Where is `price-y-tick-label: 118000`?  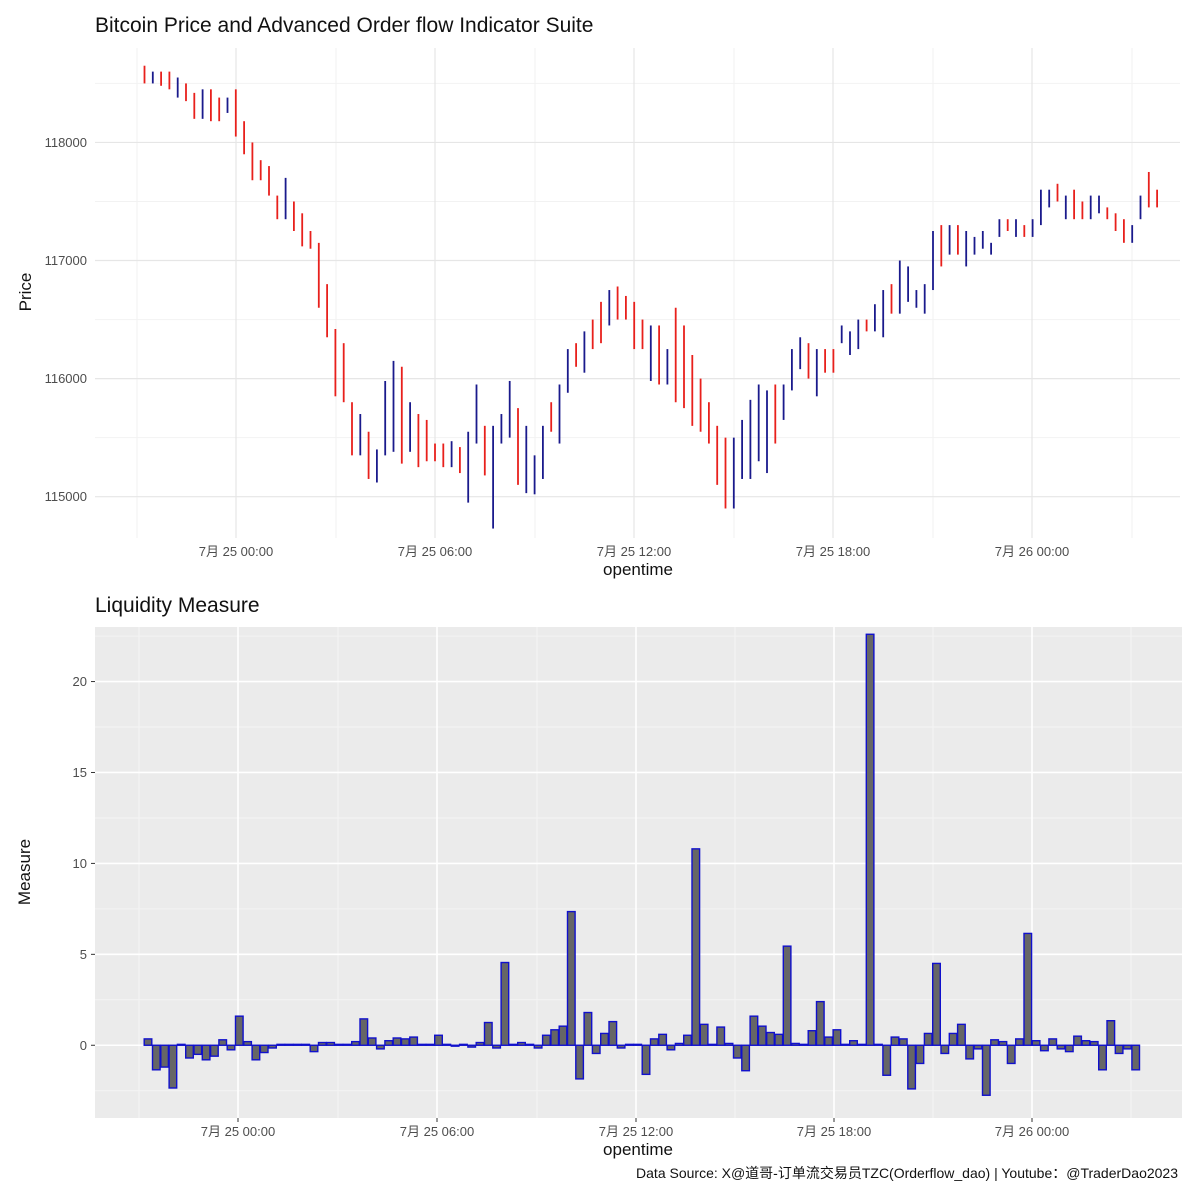 price-y-tick-label: 118000 is located at coordinates (66, 142).